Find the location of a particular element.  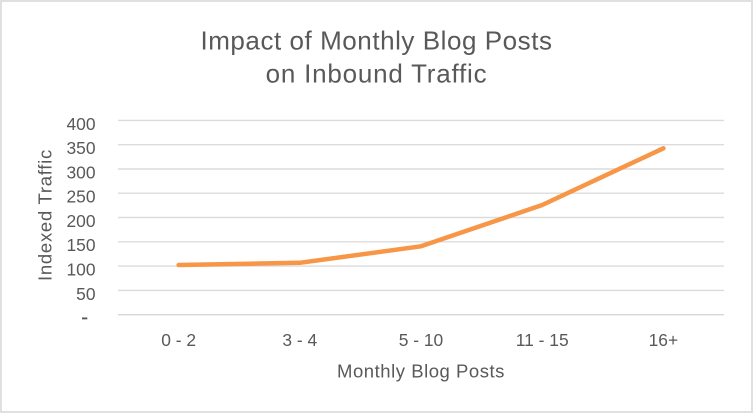

svg-text: Impact of Monthly Blog Posts is located at coordinates (376, 40).